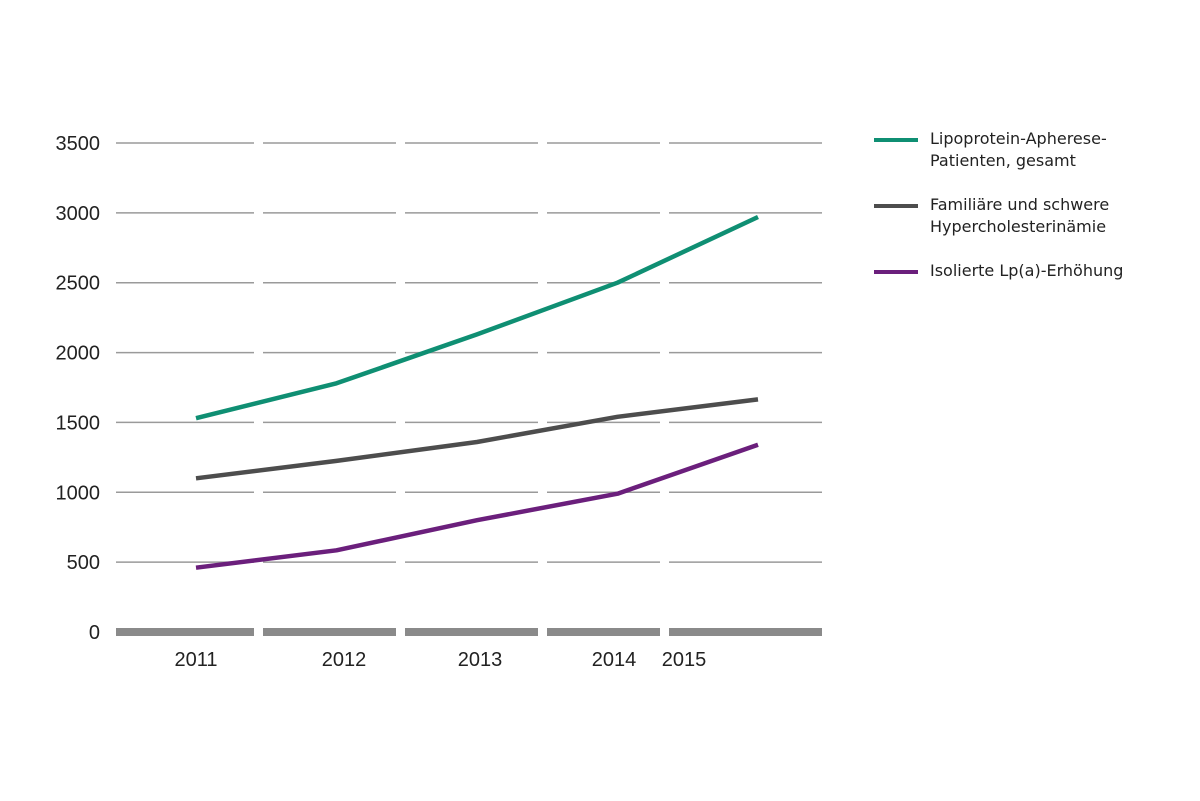  What do you see at coordinates (896, 206) in the screenshot?
I see `legend-swatch-familial` at bounding box center [896, 206].